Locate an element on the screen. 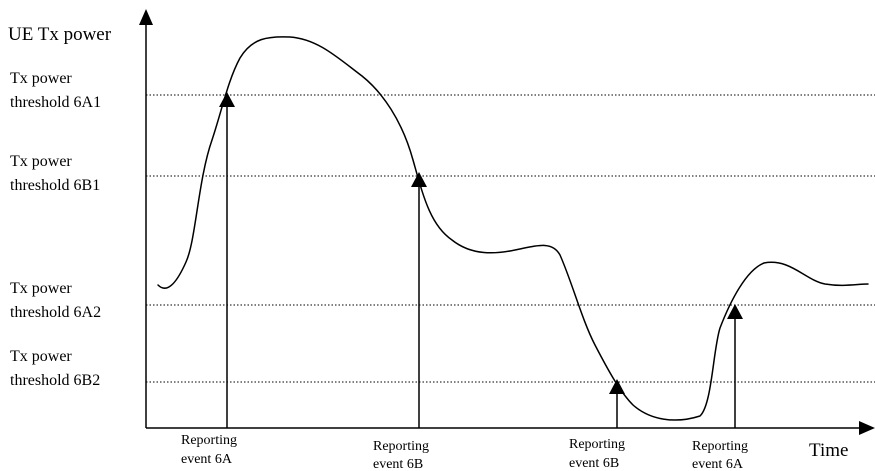 This screenshot has width=875, height=471. event-arrowhead-6b-first is located at coordinates (419, 179).